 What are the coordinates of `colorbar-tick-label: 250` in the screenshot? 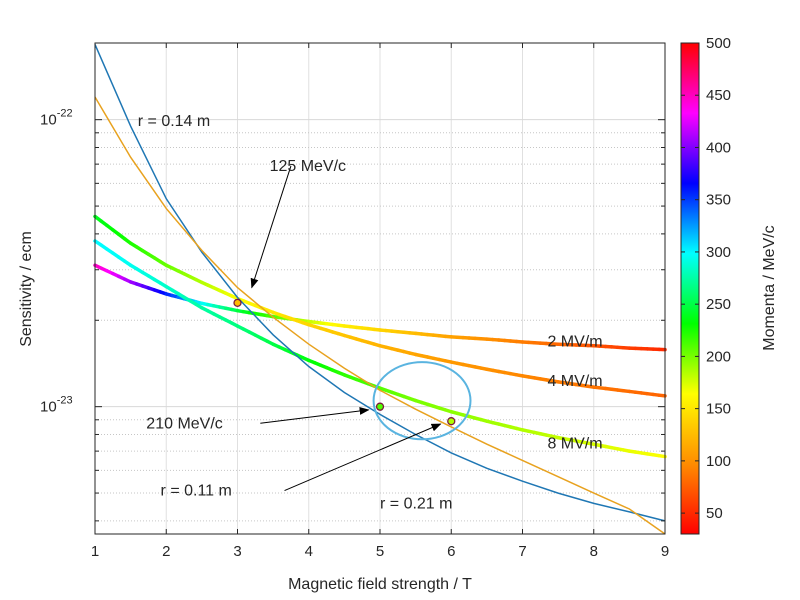 It's located at (718, 304).